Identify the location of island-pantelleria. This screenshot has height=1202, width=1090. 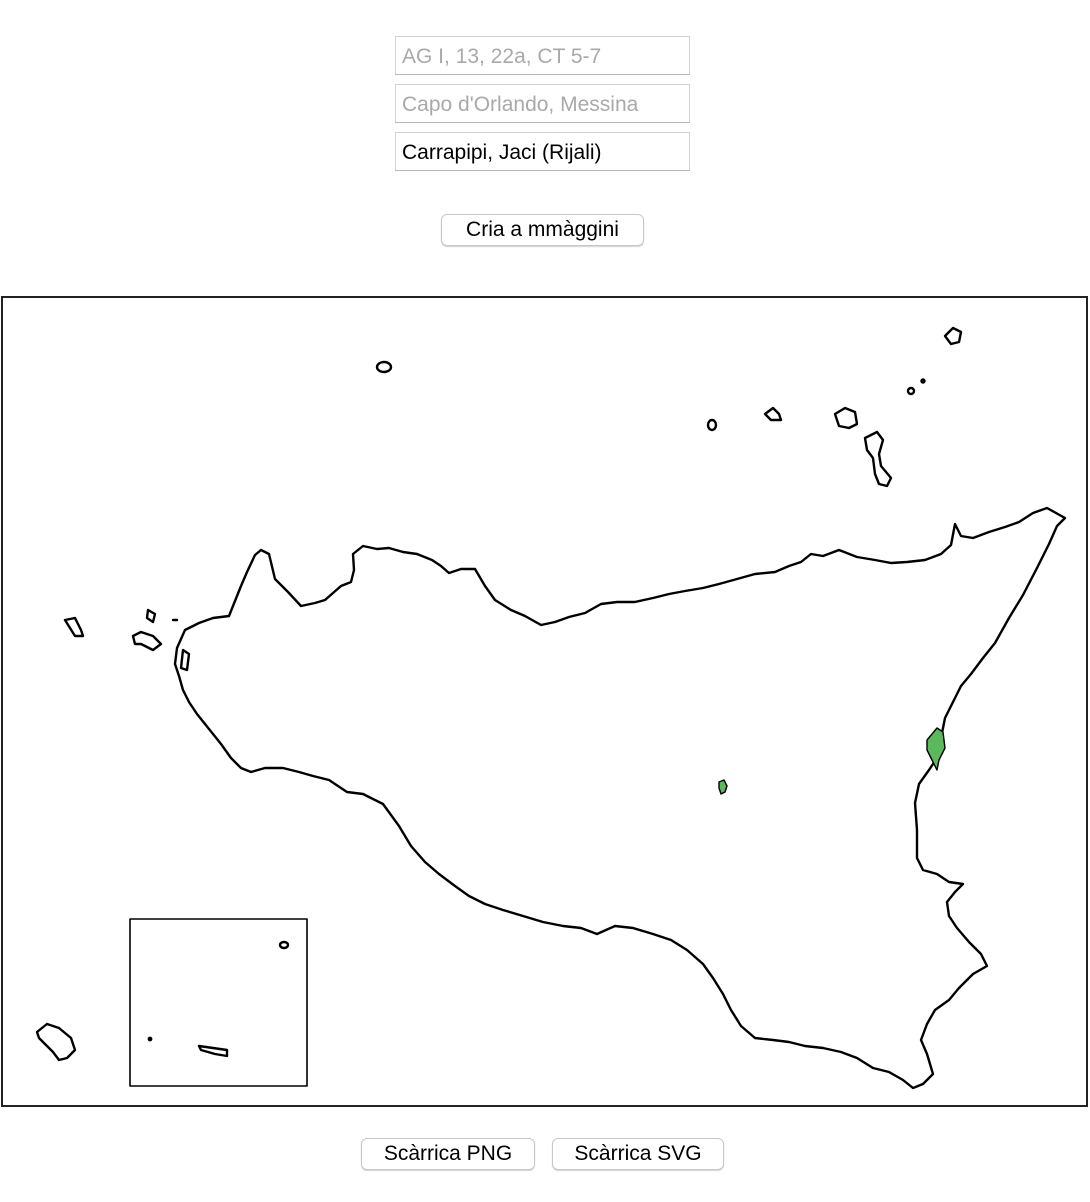
(56, 1042).